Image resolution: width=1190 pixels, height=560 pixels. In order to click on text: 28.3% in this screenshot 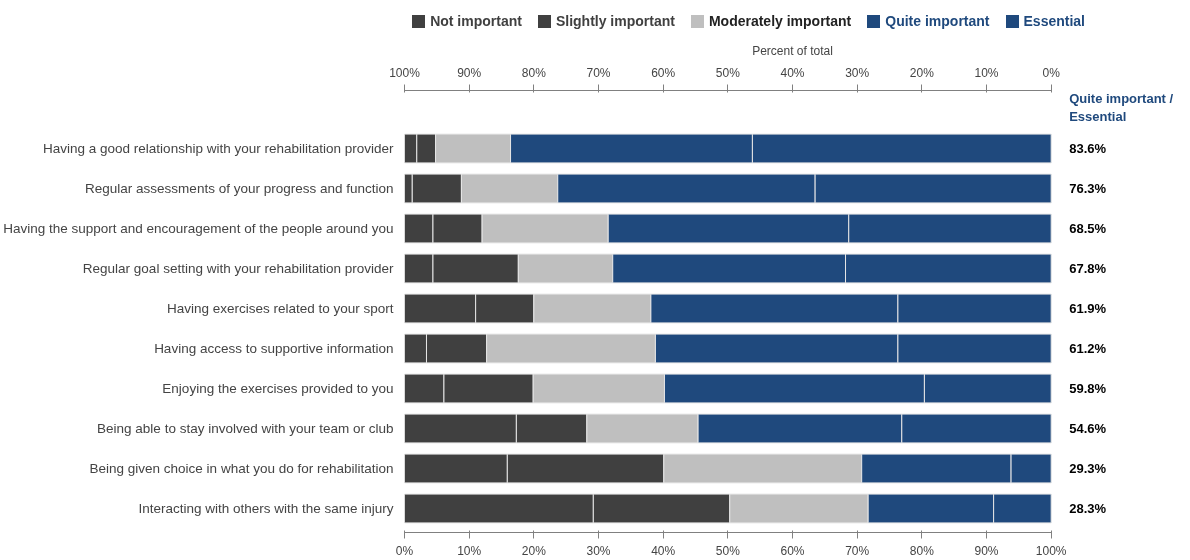, I will do `click(1088, 508)`.